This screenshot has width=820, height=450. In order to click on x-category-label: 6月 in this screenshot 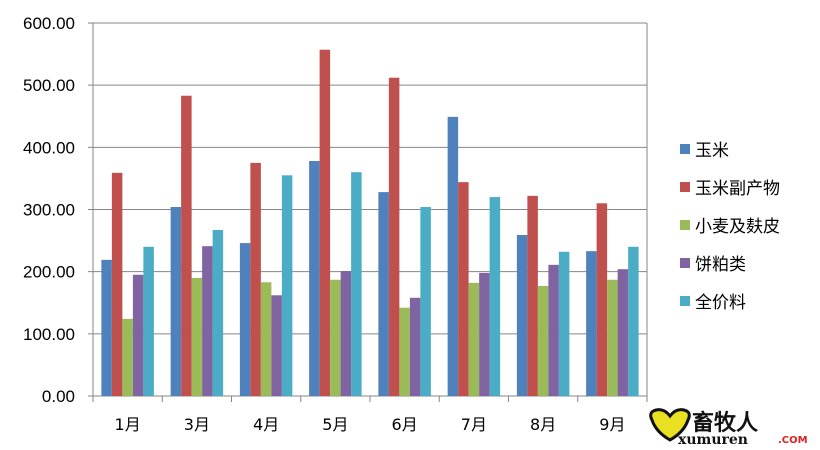, I will do `click(405, 424)`.